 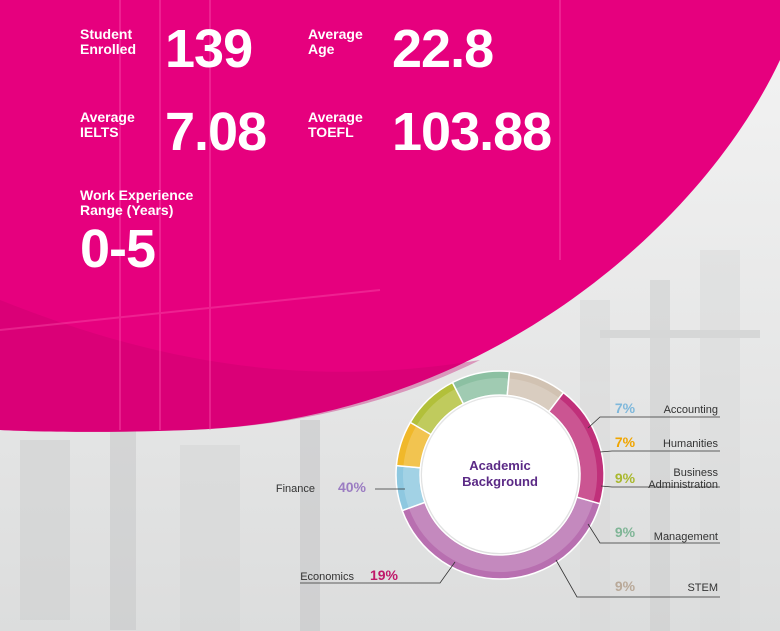 I want to click on leader-line-business-administration, so click(x=660, y=486).